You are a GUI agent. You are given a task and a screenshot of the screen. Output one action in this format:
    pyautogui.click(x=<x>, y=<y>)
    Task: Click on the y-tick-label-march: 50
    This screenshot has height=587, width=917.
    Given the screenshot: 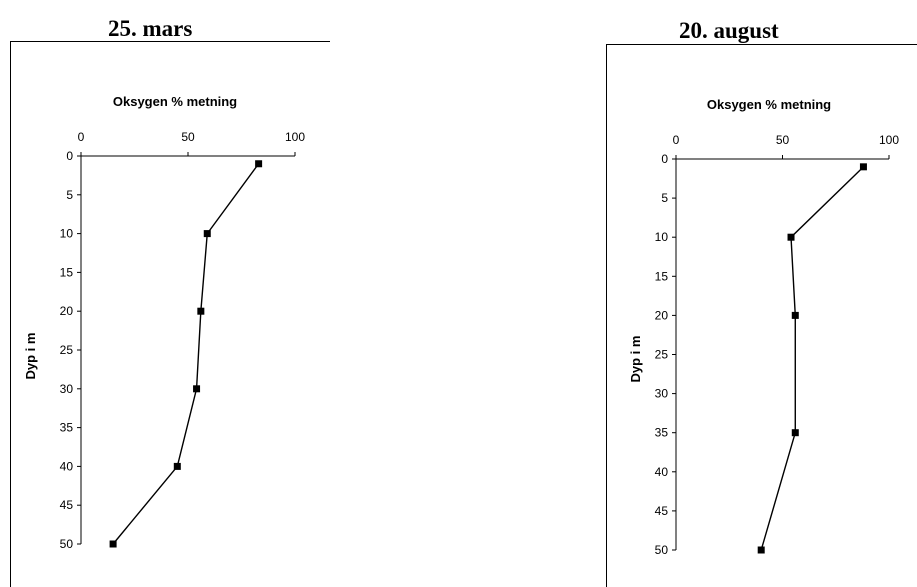 What is the action you would take?
    pyautogui.click(x=67, y=544)
    